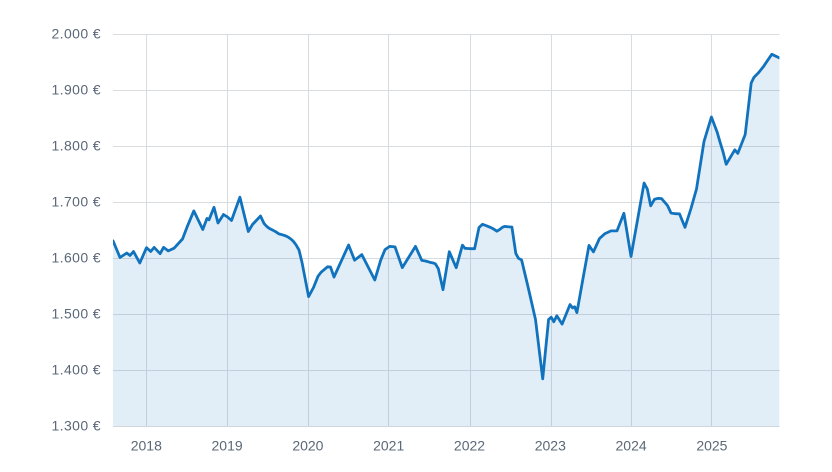 This screenshot has width=832, height=472. Describe the element at coordinates (76, 258) in the screenshot. I see `svg-text: 1.600 €` at that location.